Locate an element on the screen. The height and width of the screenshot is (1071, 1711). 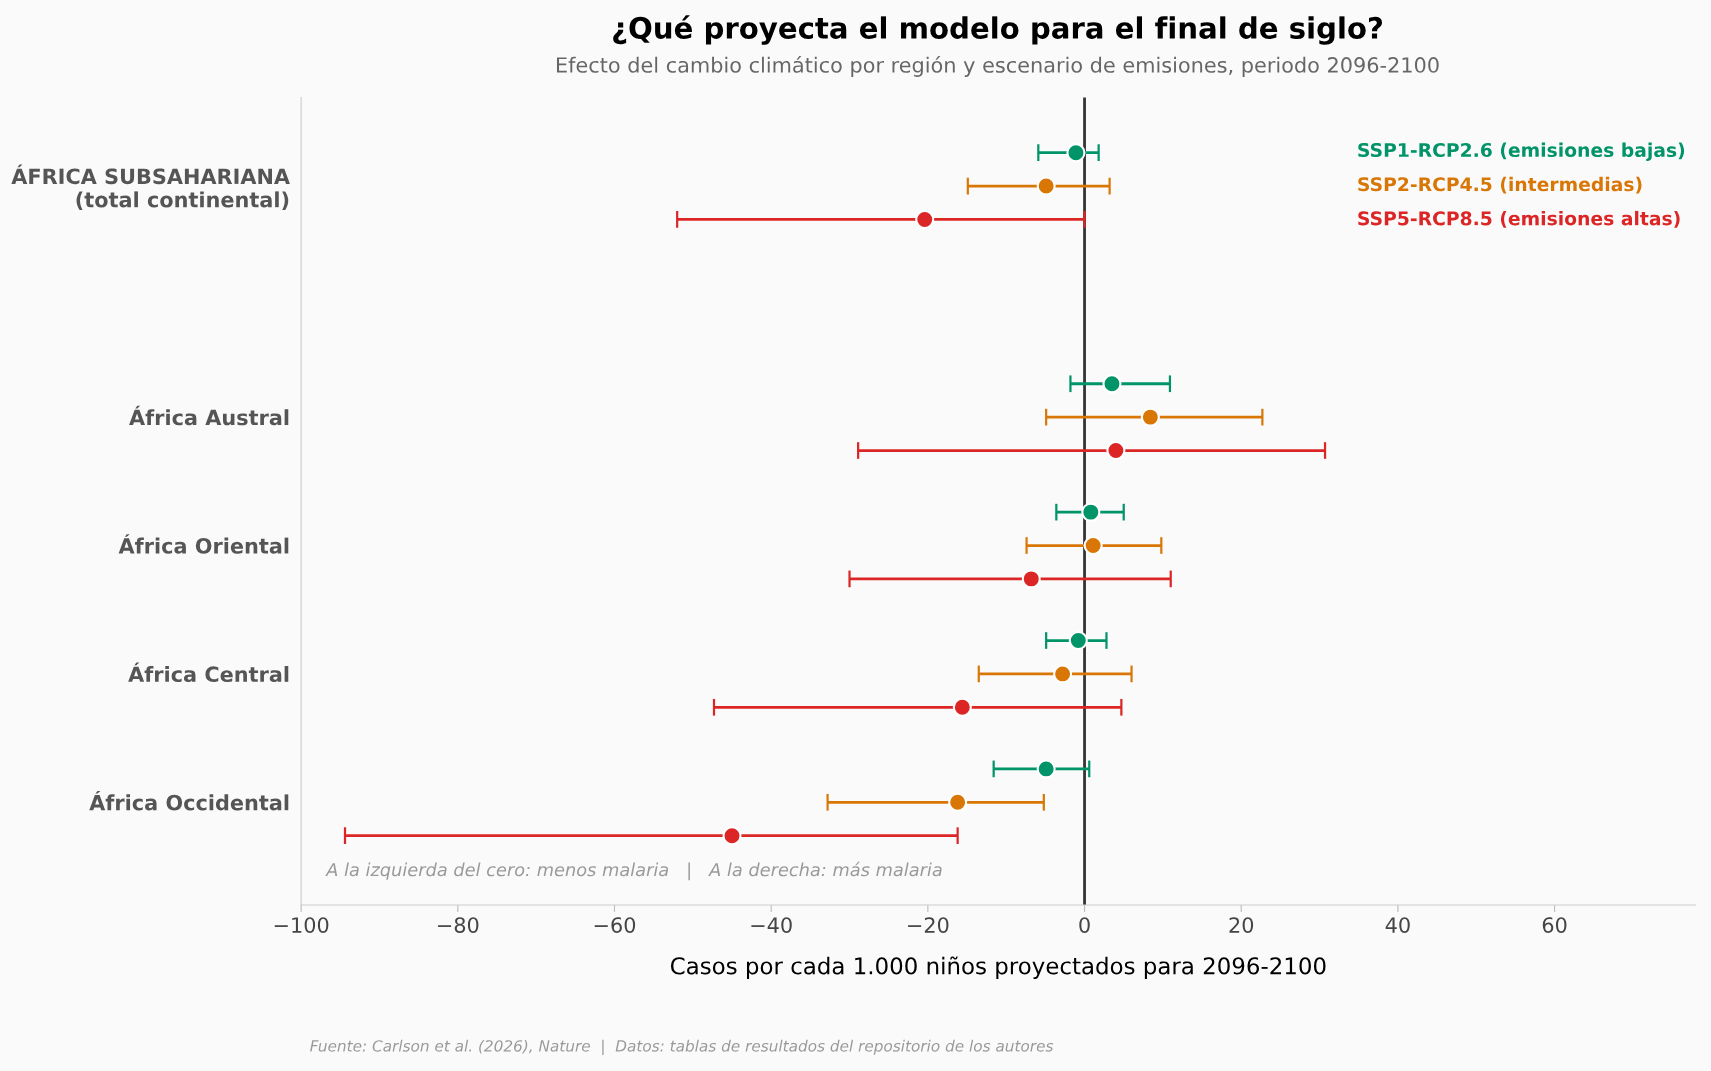
x-tick-label: 20 is located at coordinates (1241, 925).